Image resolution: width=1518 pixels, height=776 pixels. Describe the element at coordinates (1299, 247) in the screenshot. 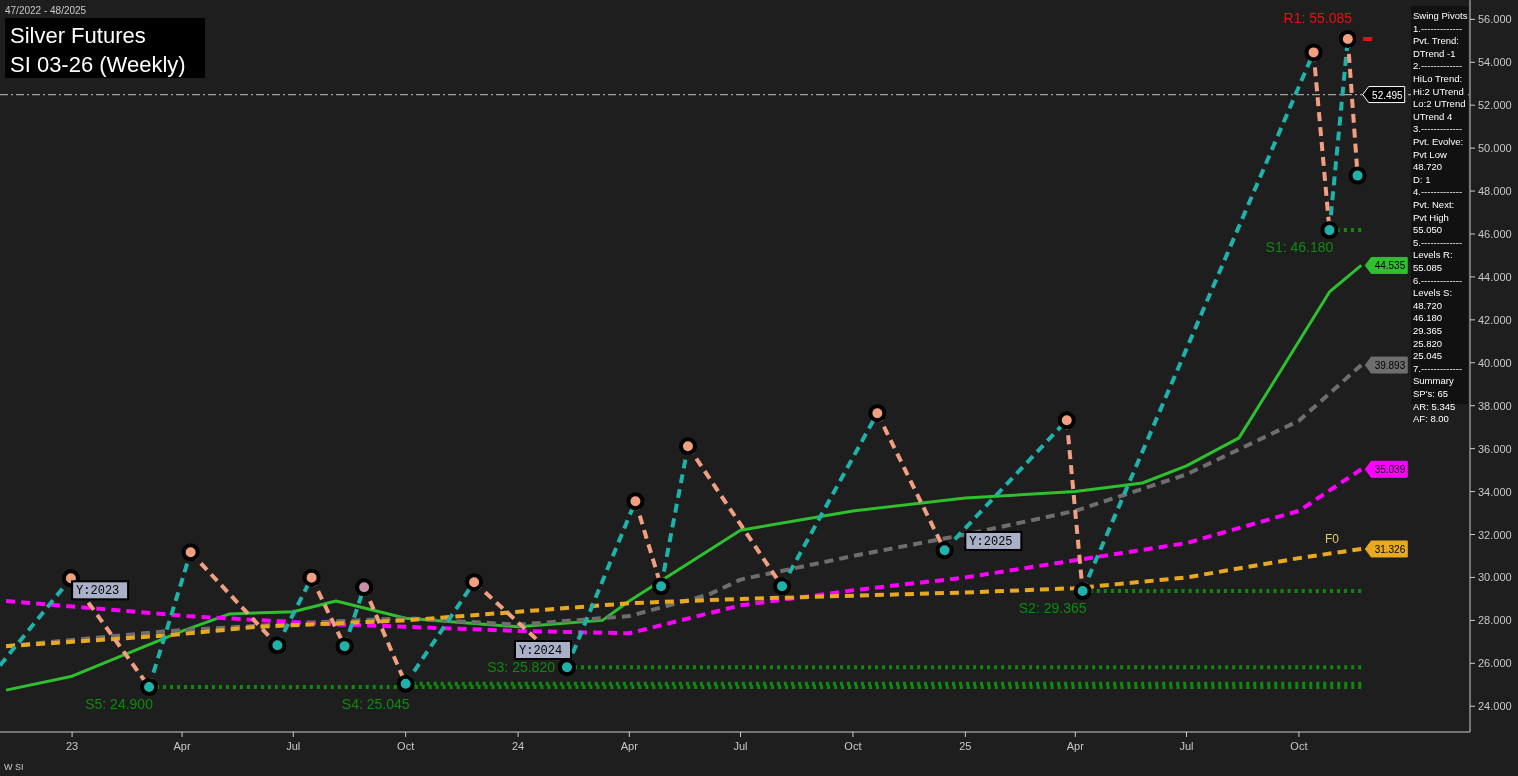

I see `series-label: S1: 46.180` at that location.